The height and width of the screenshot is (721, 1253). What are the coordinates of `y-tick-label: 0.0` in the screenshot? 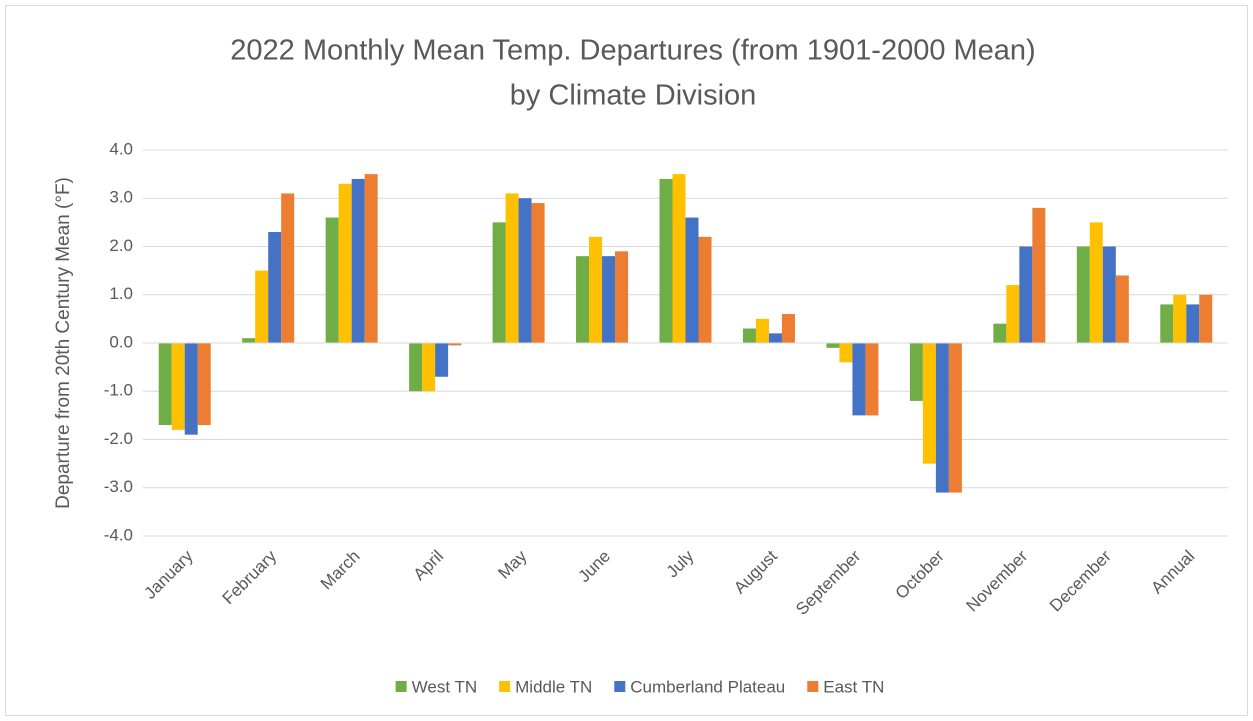 It's located at (121, 341).